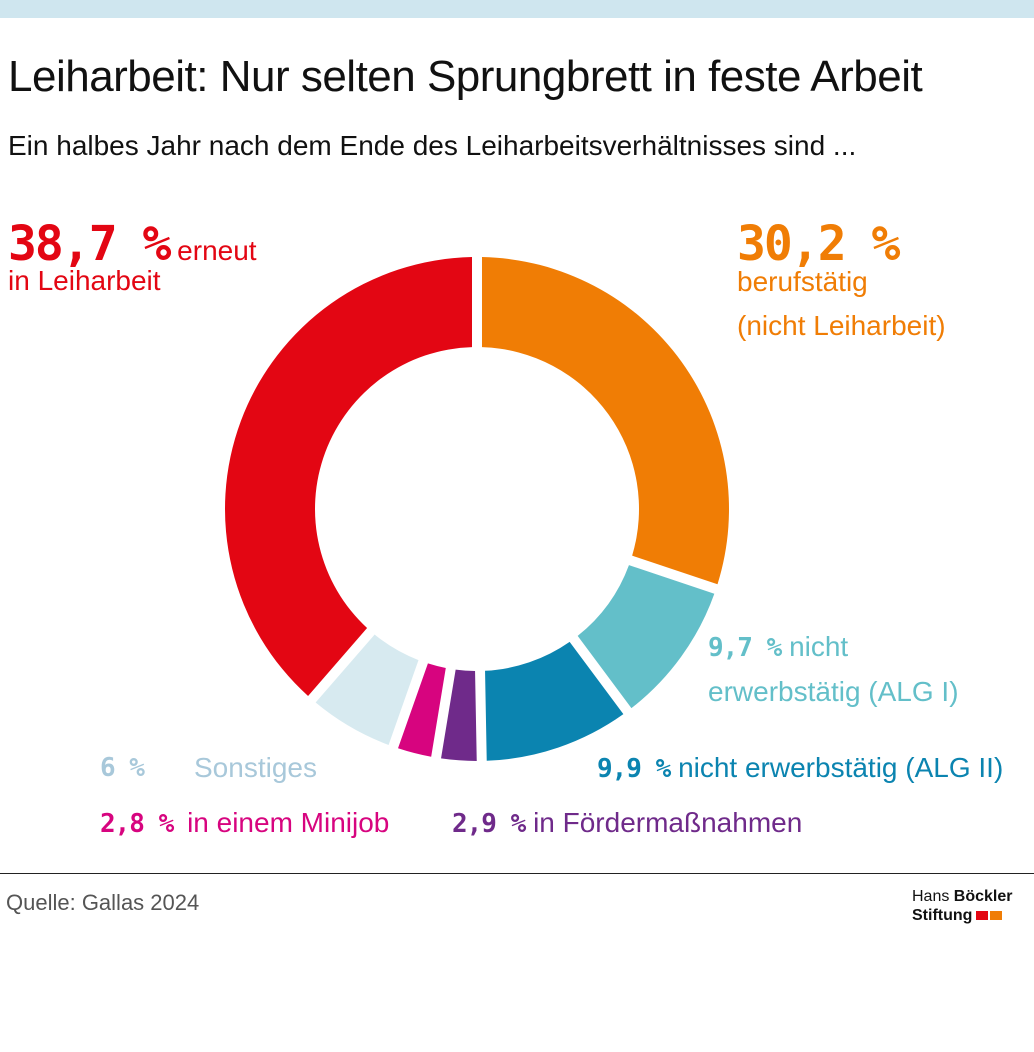  What do you see at coordinates (933, 896) in the screenshot?
I see `logo-text-hans: Hans` at bounding box center [933, 896].